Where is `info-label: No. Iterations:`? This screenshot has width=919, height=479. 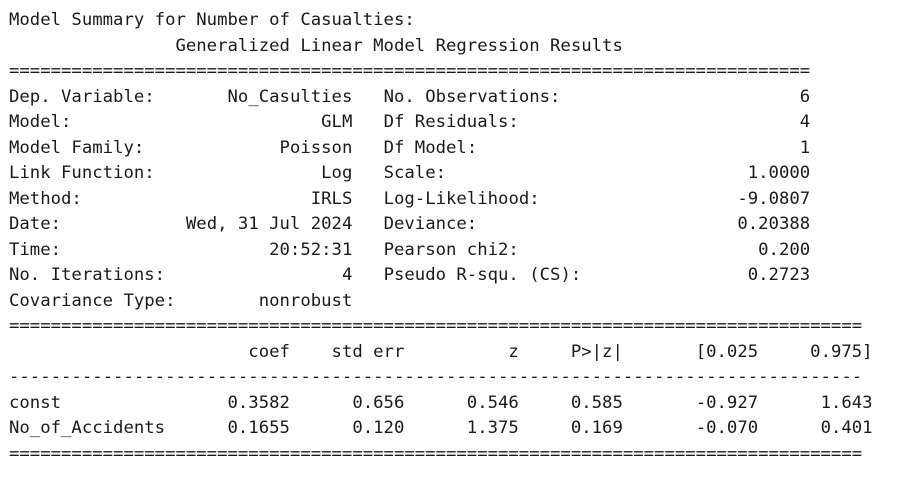 info-label: No. Iterations: is located at coordinates (87, 275).